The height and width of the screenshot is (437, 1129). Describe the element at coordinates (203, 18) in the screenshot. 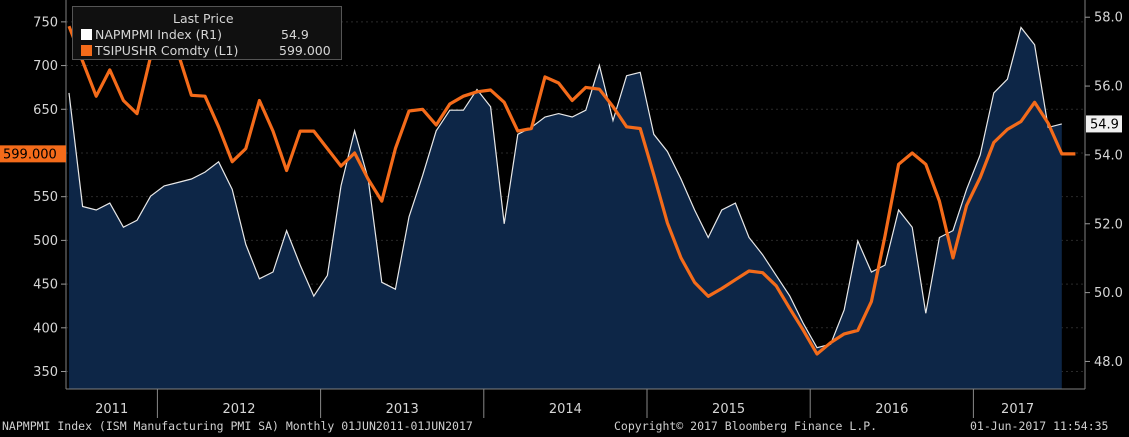

I see `legend-header: Last Price` at that location.